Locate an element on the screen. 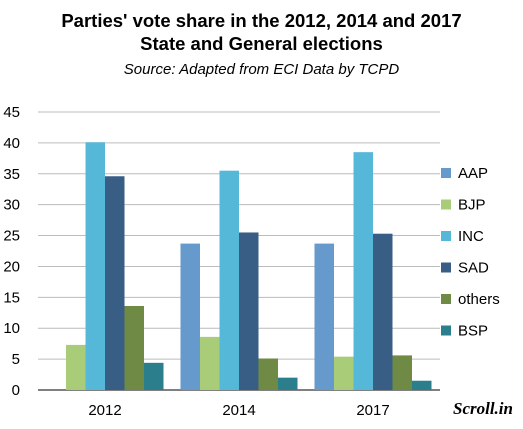 The width and height of the screenshot is (523, 429). y-tick-label: 45 is located at coordinates (11, 112).